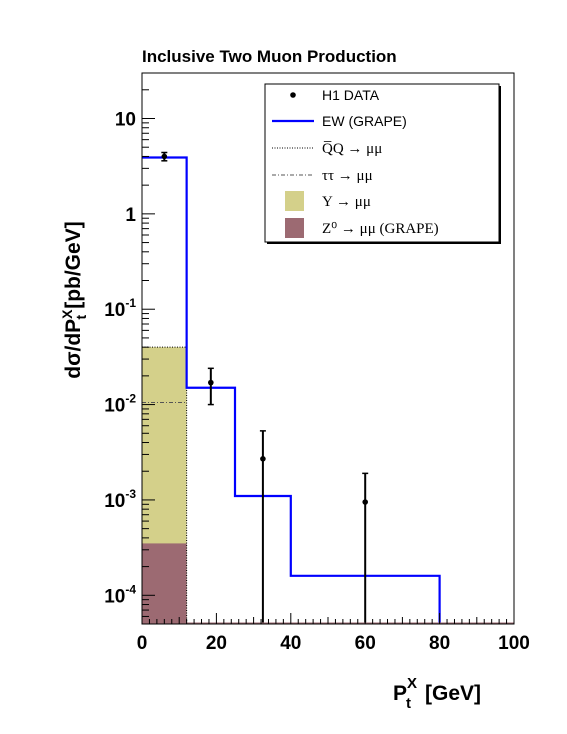 The image size is (567, 734). What do you see at coordinates (120, 308) in the screenshot?
I see `y-tick-label: 10⁻¹` at bounding box center [120, 308].